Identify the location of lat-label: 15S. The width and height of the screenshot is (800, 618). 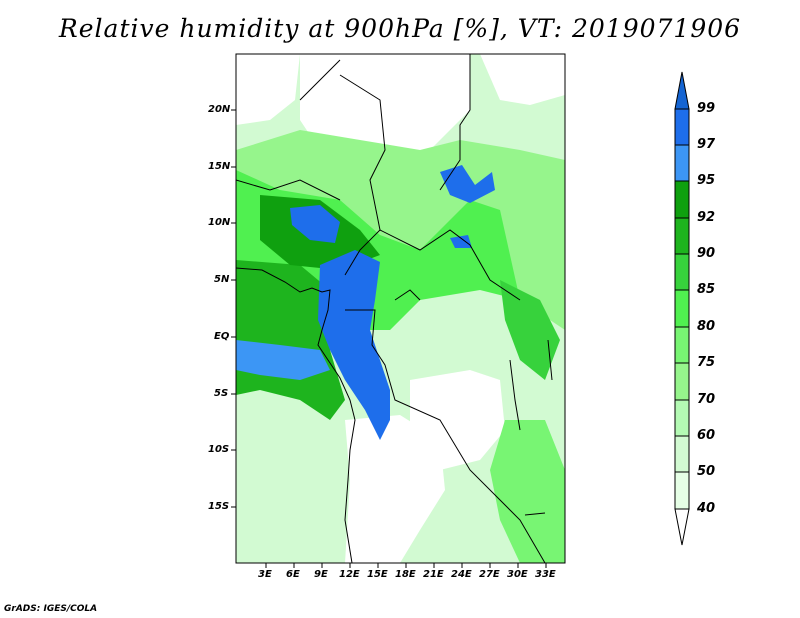
(219, 506).